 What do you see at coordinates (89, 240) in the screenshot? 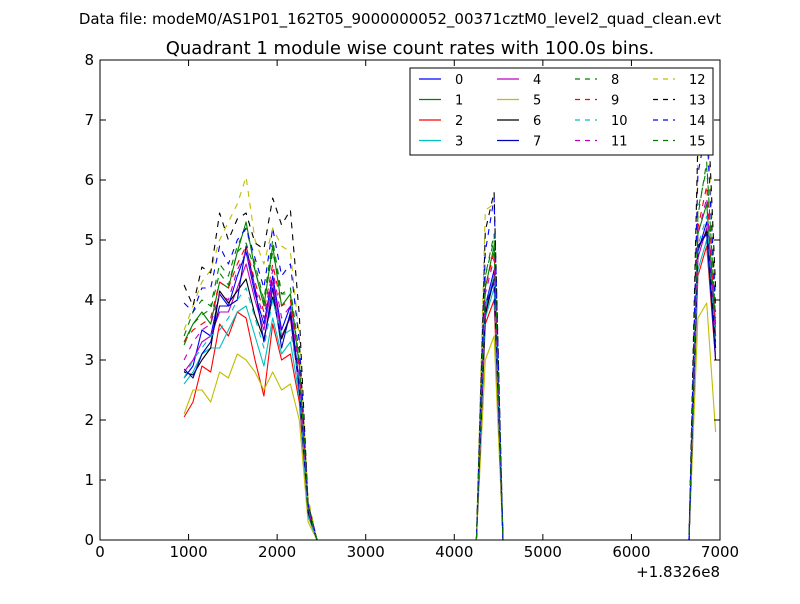
I see `y-tick-label: 5` at bounding box center [89, 240].